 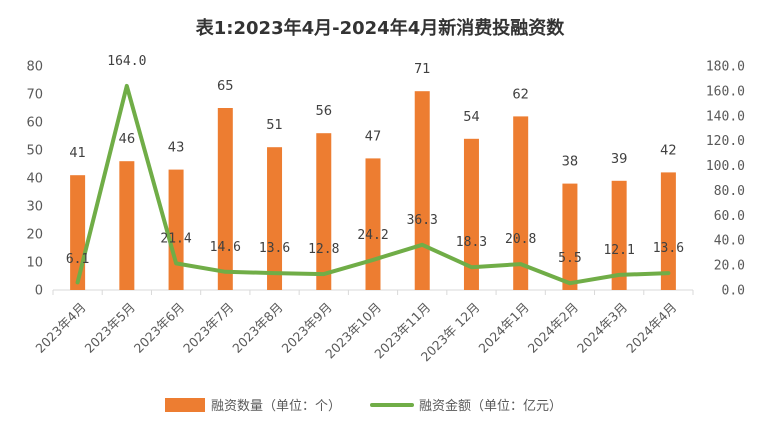 I want to click on chart-title: 表1:2023年4月-2024年4月新消费投融资数, so click(x=380, y=28).